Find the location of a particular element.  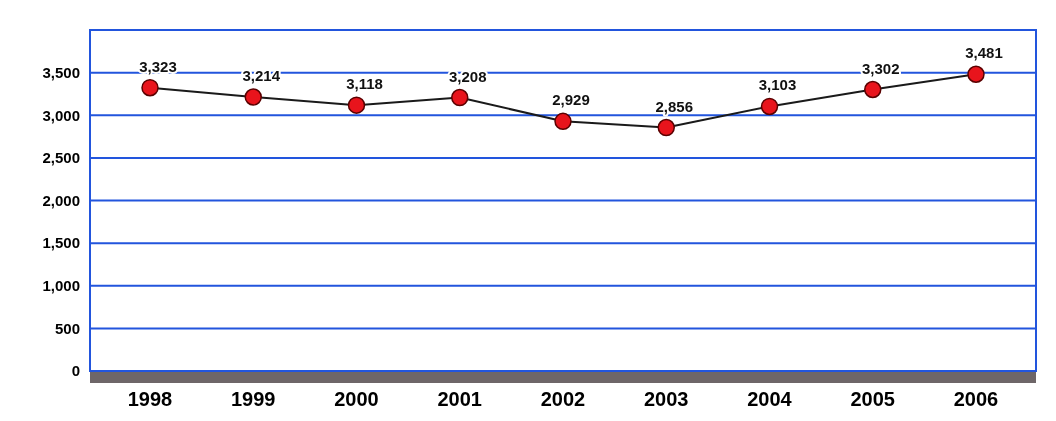

x-tick-label: 1998 is located at coordinates (150, 399).